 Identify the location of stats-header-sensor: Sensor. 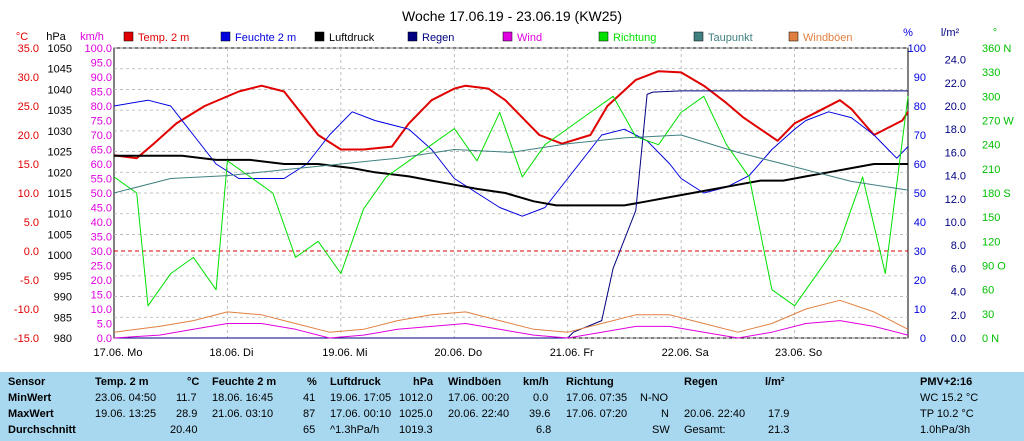
(27, 382).